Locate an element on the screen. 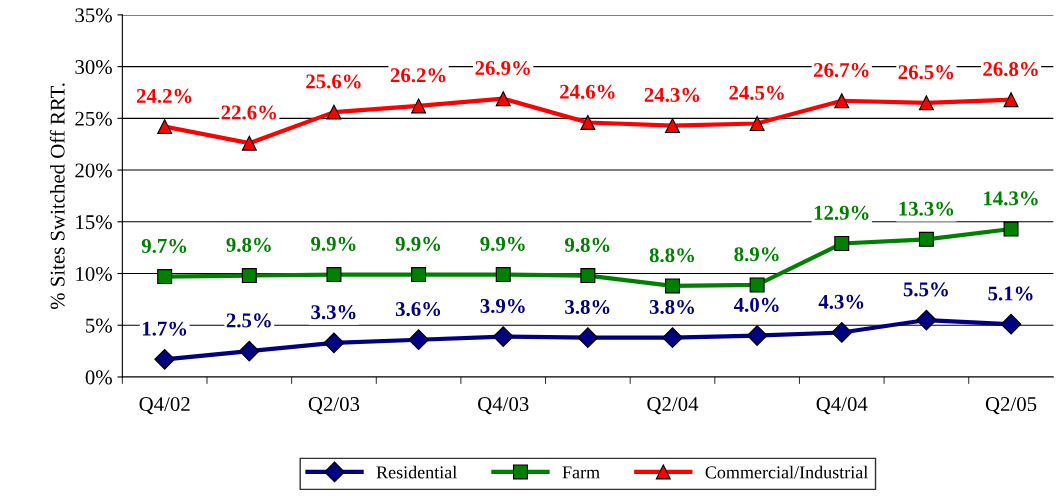  data-label: 24.3% is located at coordinates (672, 94).